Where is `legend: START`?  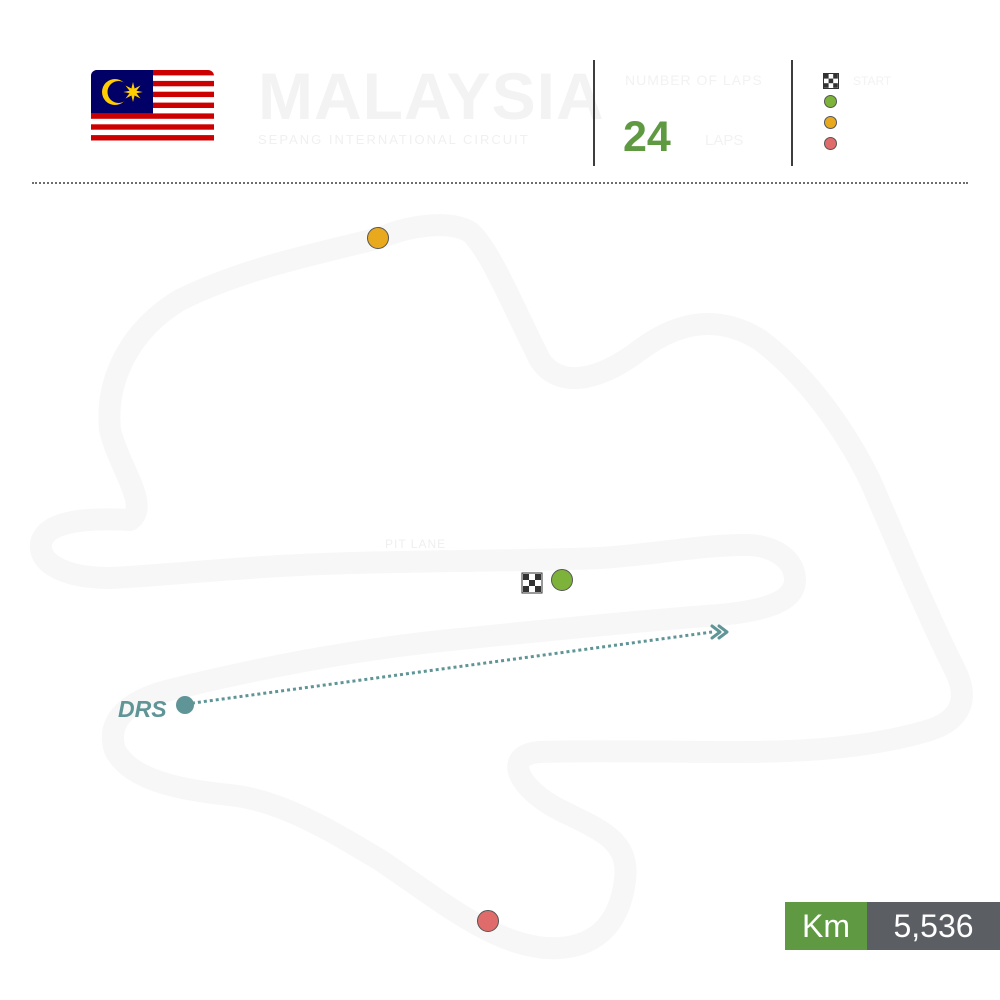 legend: START is located at coordinates (857, 112).